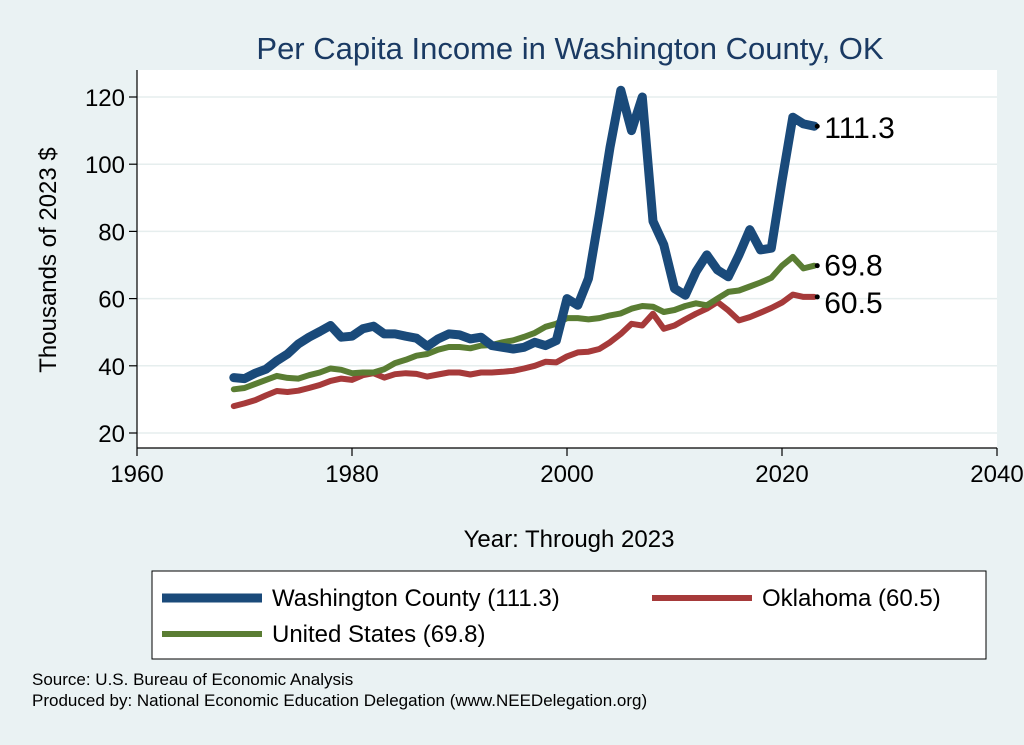 Image resolution: width=1024 pixels, height=745 pixels. Describe the element at coordinates (851, 598) in the screenshot. I see `legend-label-oklahoma: Oklahoma (60.5)` at that location.